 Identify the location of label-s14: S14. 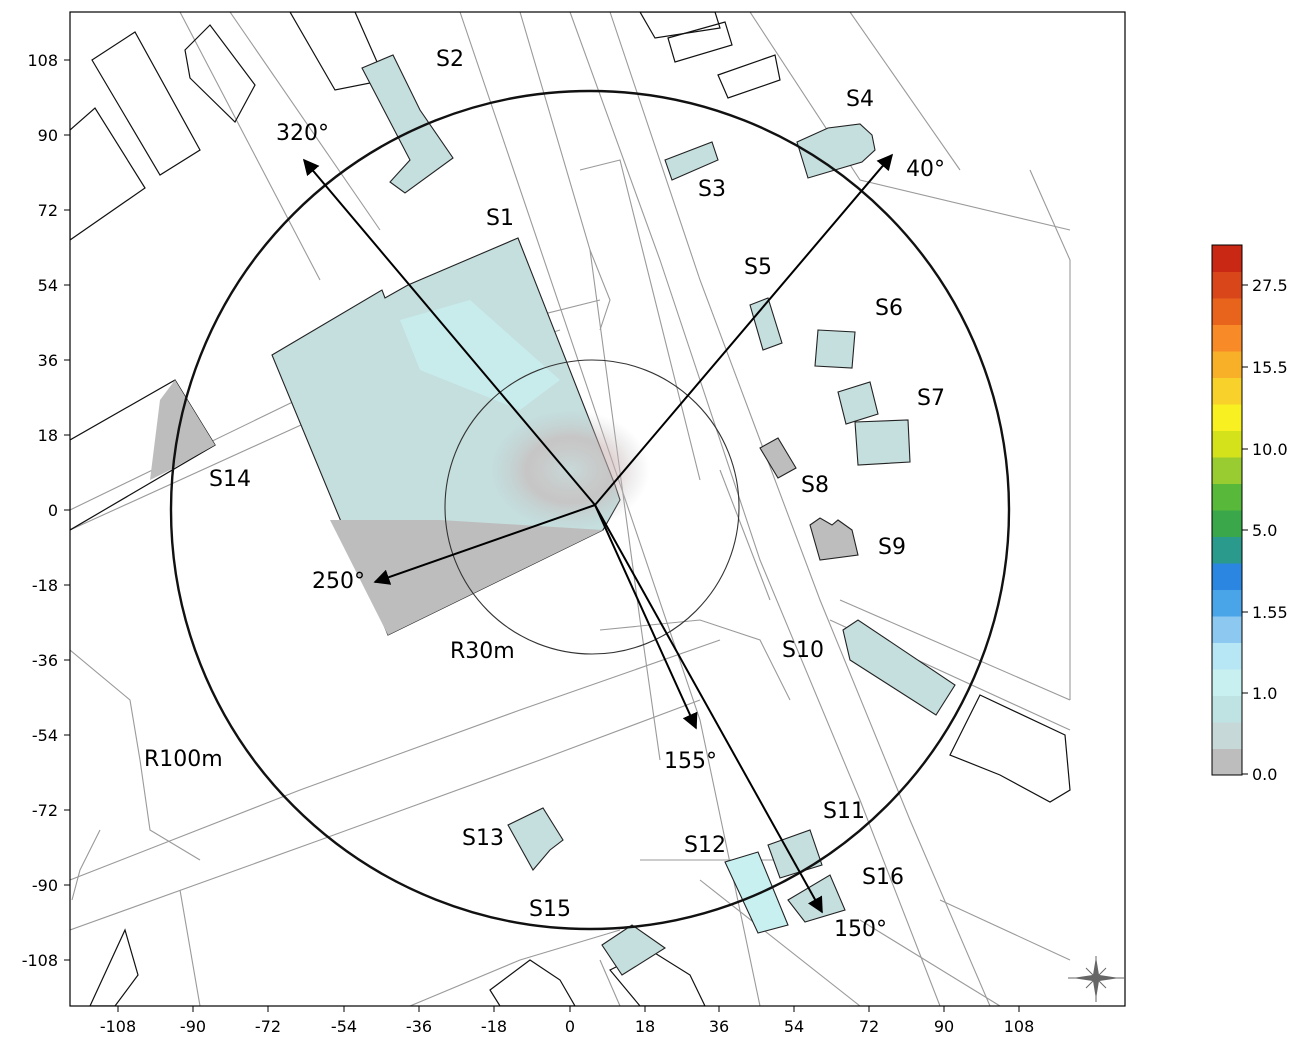
(230, 479).